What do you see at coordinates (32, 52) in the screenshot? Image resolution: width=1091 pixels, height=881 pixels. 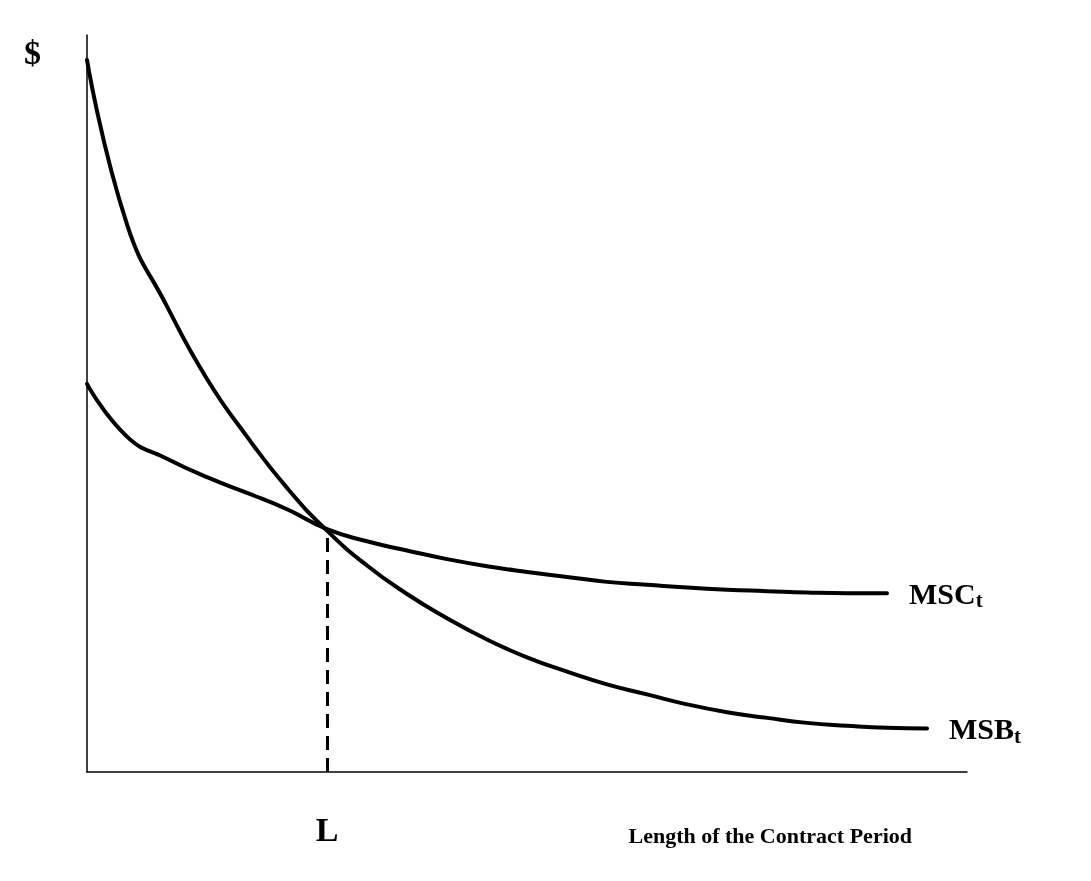 I see `y-axis-title: $` at bounding box center [32, 52].